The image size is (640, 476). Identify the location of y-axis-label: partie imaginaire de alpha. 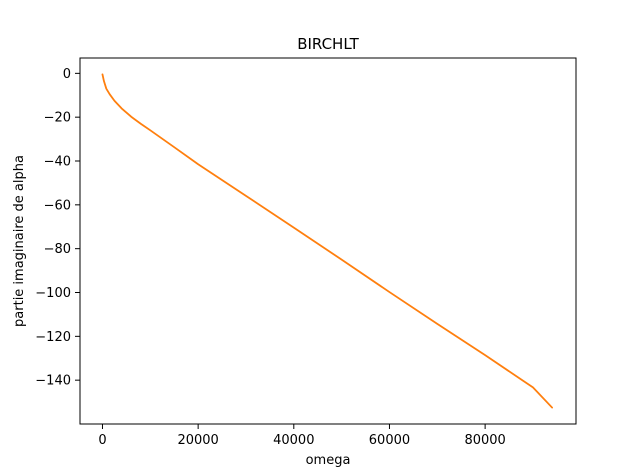
(19, 241).